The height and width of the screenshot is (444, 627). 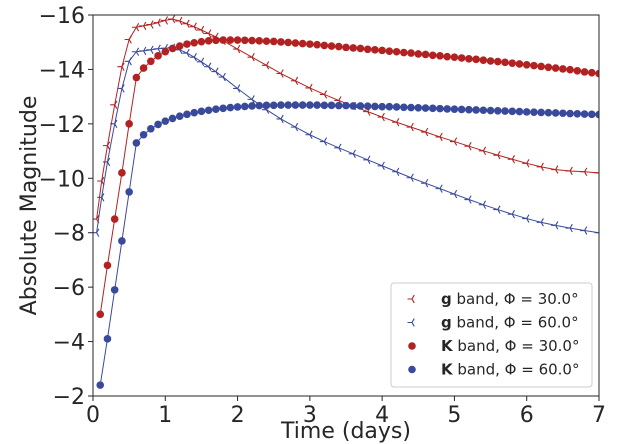 I want to click on legend-label: K band, Φ = 60.0°, so click(x=510, y=370).